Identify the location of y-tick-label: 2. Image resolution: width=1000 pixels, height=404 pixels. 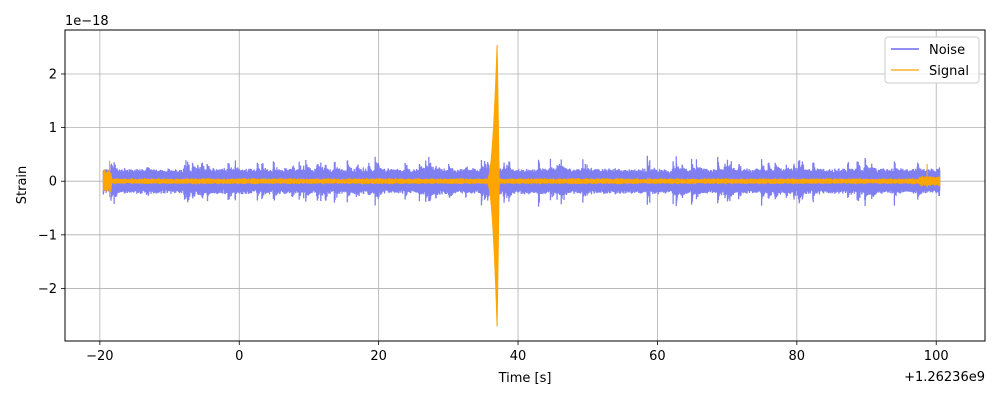
(53, 74).